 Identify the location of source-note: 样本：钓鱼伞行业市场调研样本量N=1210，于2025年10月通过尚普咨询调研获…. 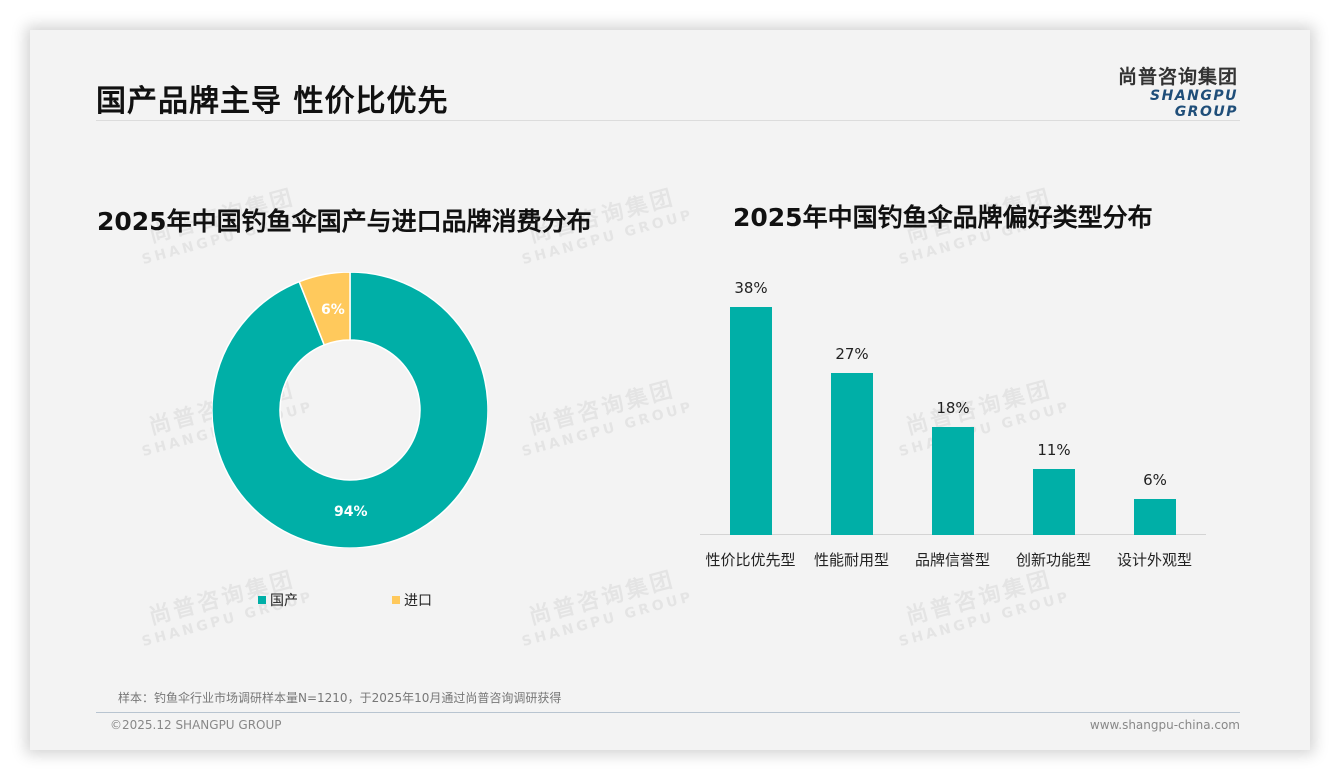
(340, 698).